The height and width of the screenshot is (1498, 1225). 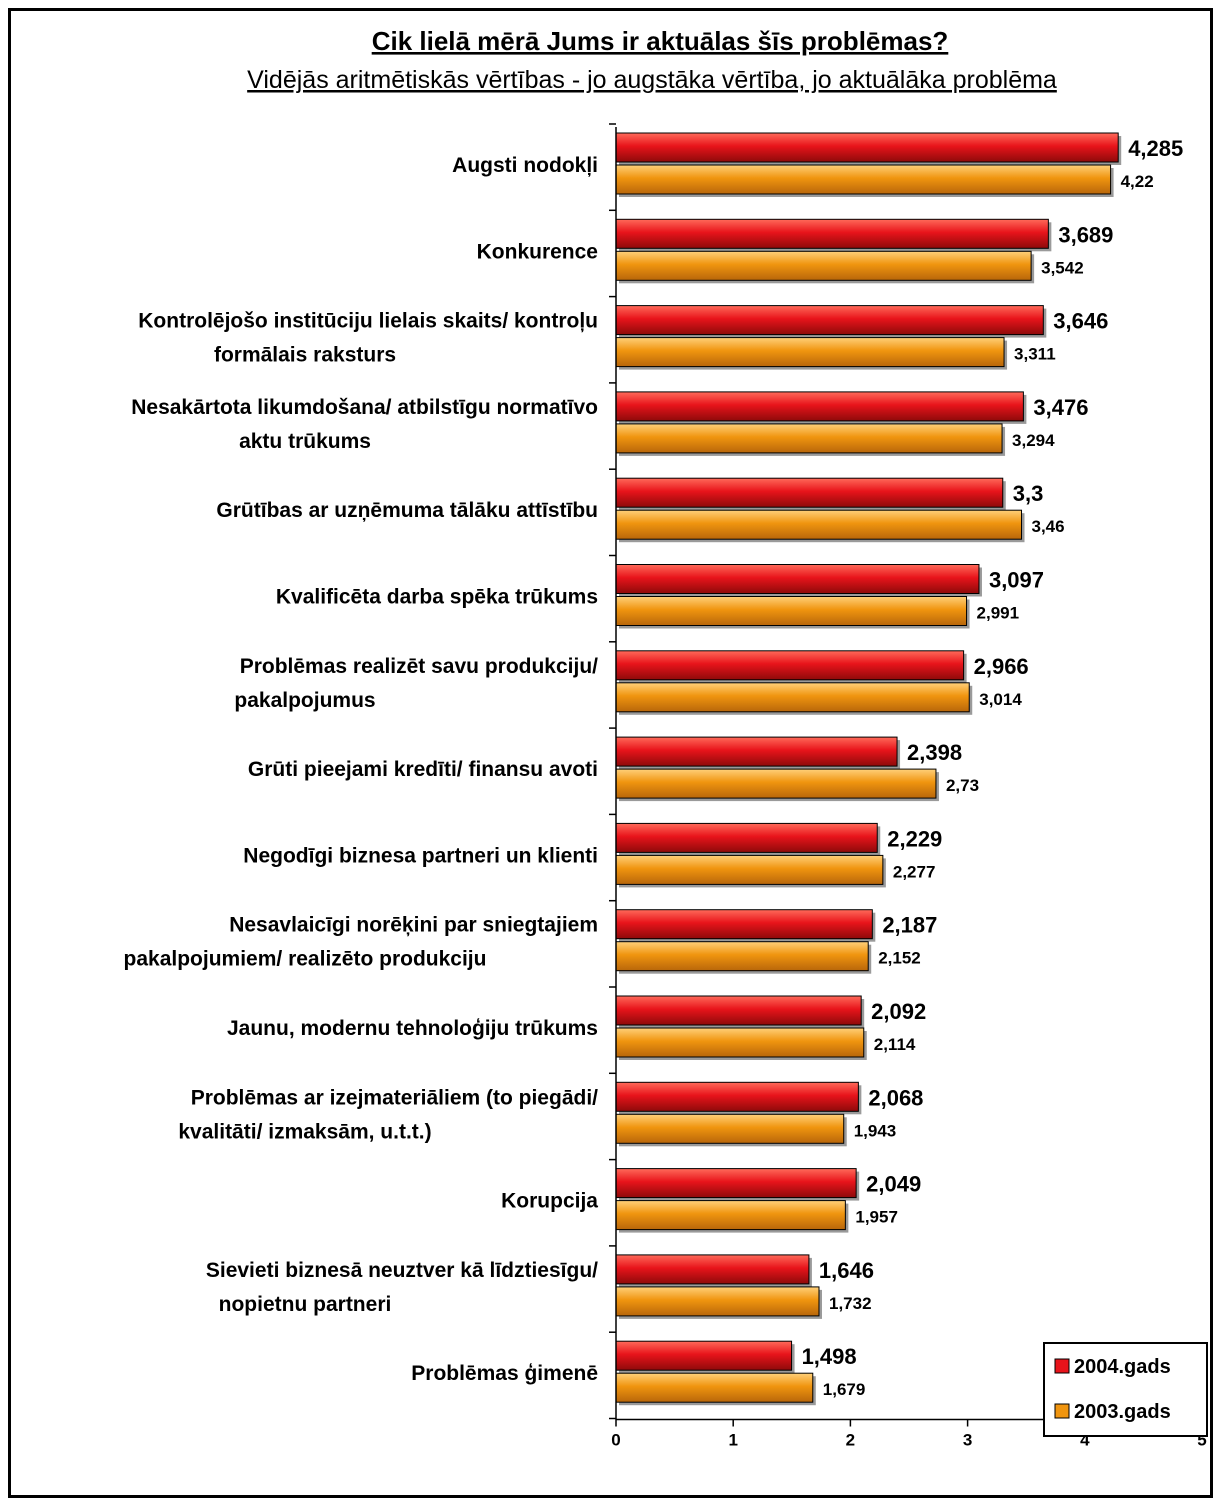 I want to click on category-label: pakalpojumiem/ realizēto produkciju, so click(x=305, y=959).